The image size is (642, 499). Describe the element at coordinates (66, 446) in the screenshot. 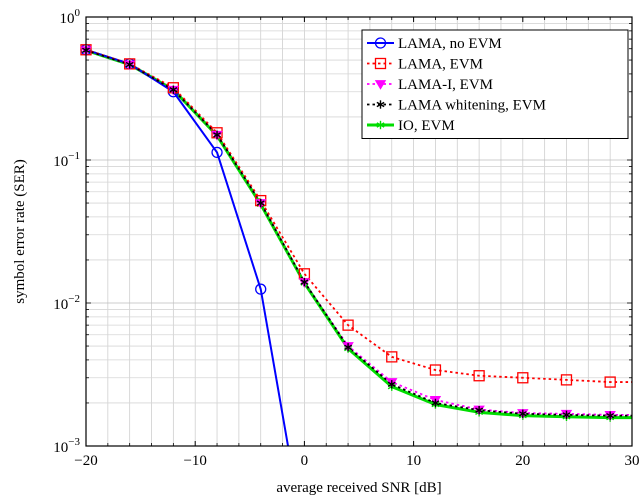

I see `y-tick-label: 10⁻³` at that location.